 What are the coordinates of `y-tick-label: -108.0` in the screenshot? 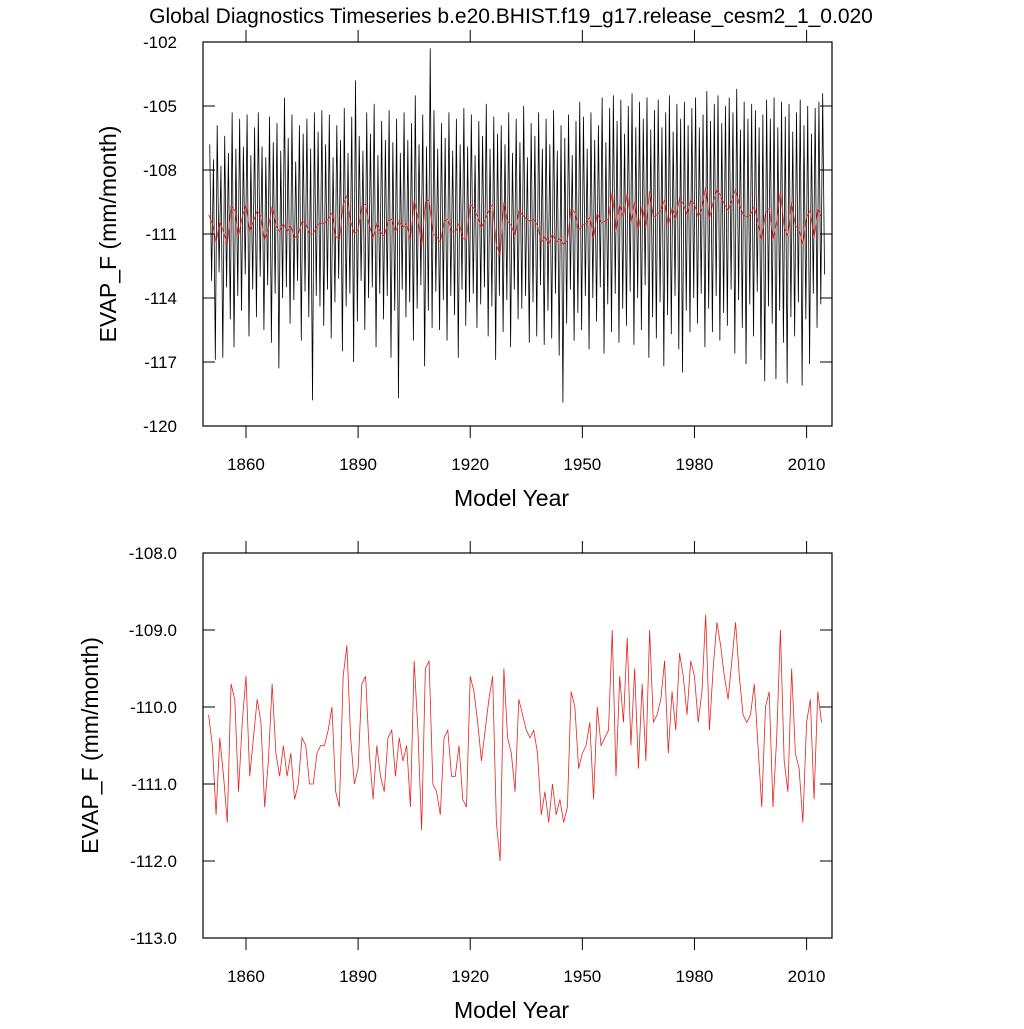 It's located at (153, 553).